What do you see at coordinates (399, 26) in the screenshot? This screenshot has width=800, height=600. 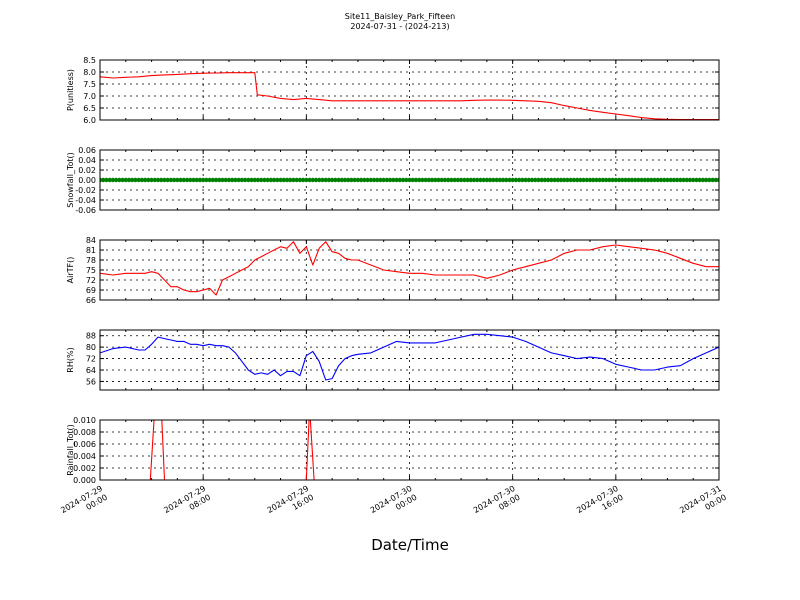 I see `figure-title-line2: 2024-07-31 - (2024-213)` at bounding box center [399, 26].